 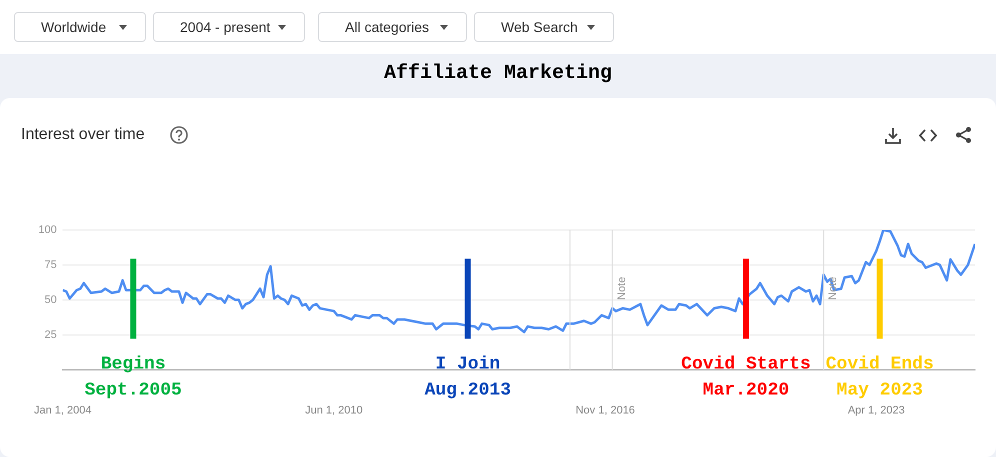 I want to click on text: Web Search, so click(x=539, y=27).